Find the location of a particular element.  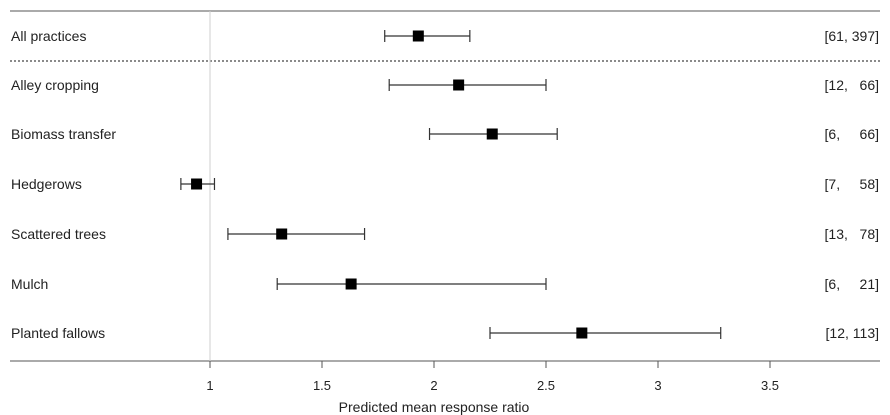

forest-row: Mulch [6, 21] is located at coordinates (445, 284).